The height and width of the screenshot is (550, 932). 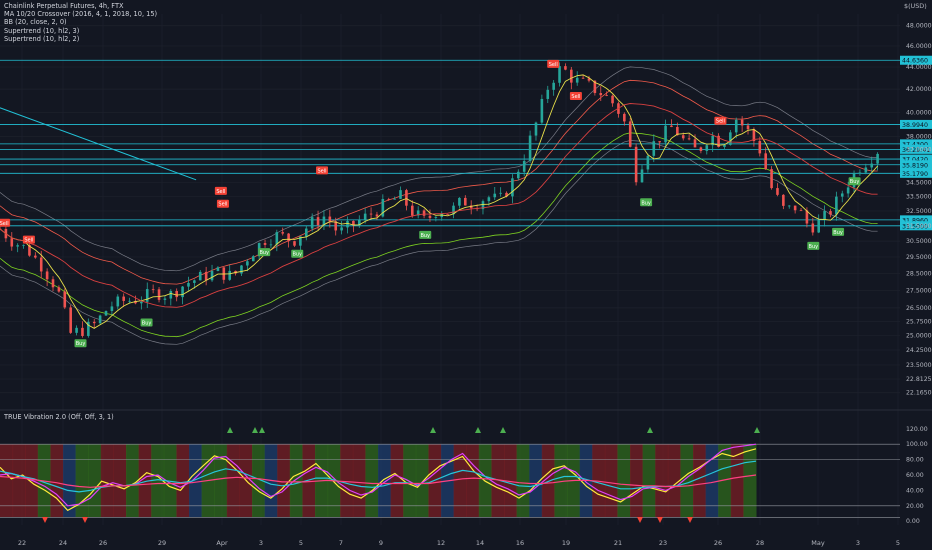 I want to click on oscillator-legend: TRUE Vibration 2.0 (Off, Off, 3, 1), so click(x=59, y=417).